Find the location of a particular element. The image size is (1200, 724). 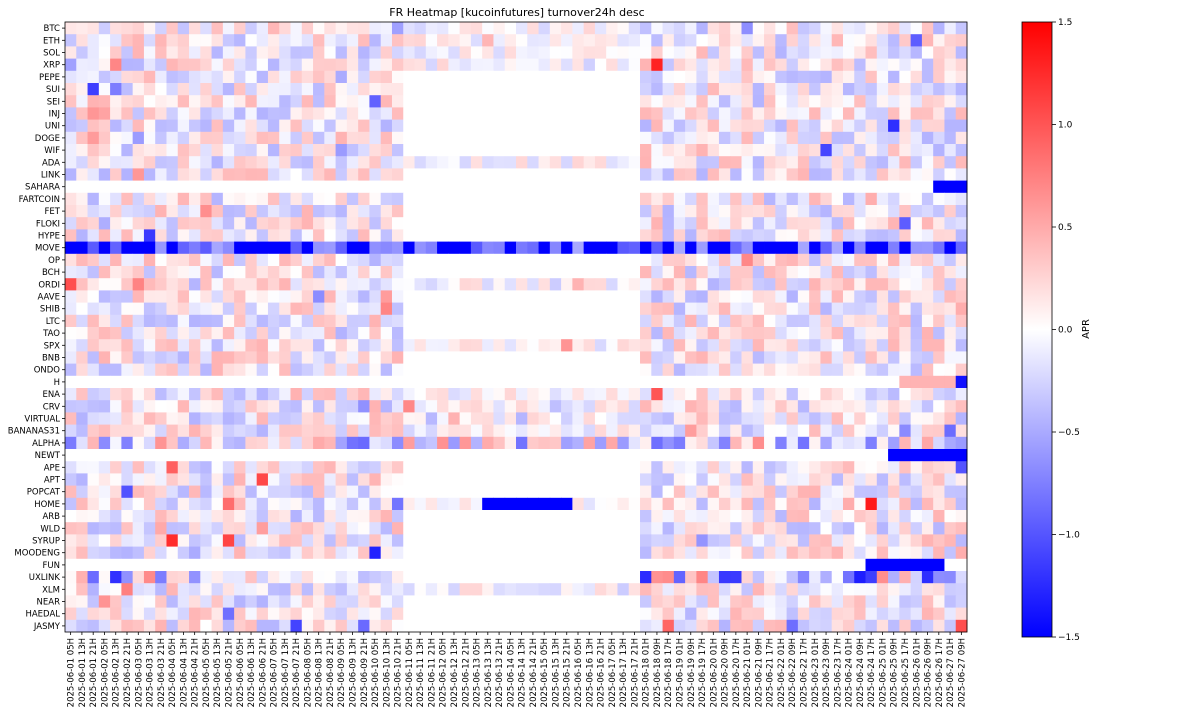

y-tick-label: HYPE is located at coordinates (49, 237).